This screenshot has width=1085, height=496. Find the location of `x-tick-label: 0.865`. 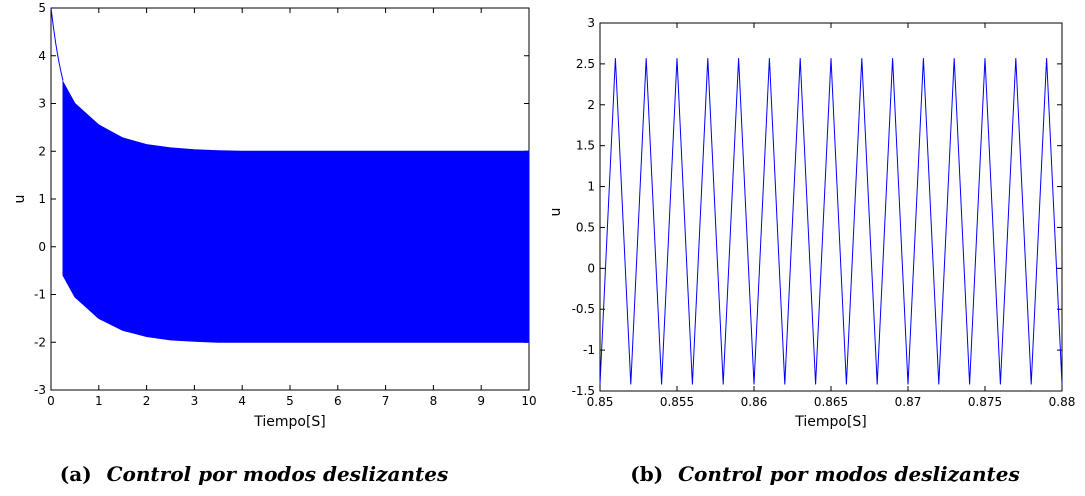

x-tick-label: 0.865 is located at coordinates (831, 402).